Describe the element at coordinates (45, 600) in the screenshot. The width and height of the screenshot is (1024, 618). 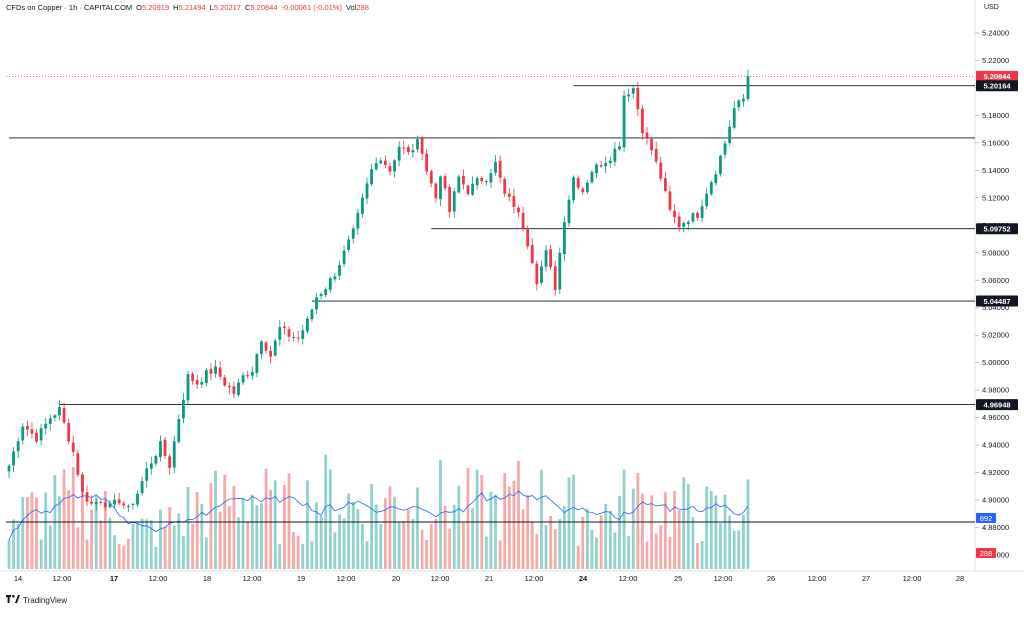
I see `tradingview-brand: TradingView` at that location.